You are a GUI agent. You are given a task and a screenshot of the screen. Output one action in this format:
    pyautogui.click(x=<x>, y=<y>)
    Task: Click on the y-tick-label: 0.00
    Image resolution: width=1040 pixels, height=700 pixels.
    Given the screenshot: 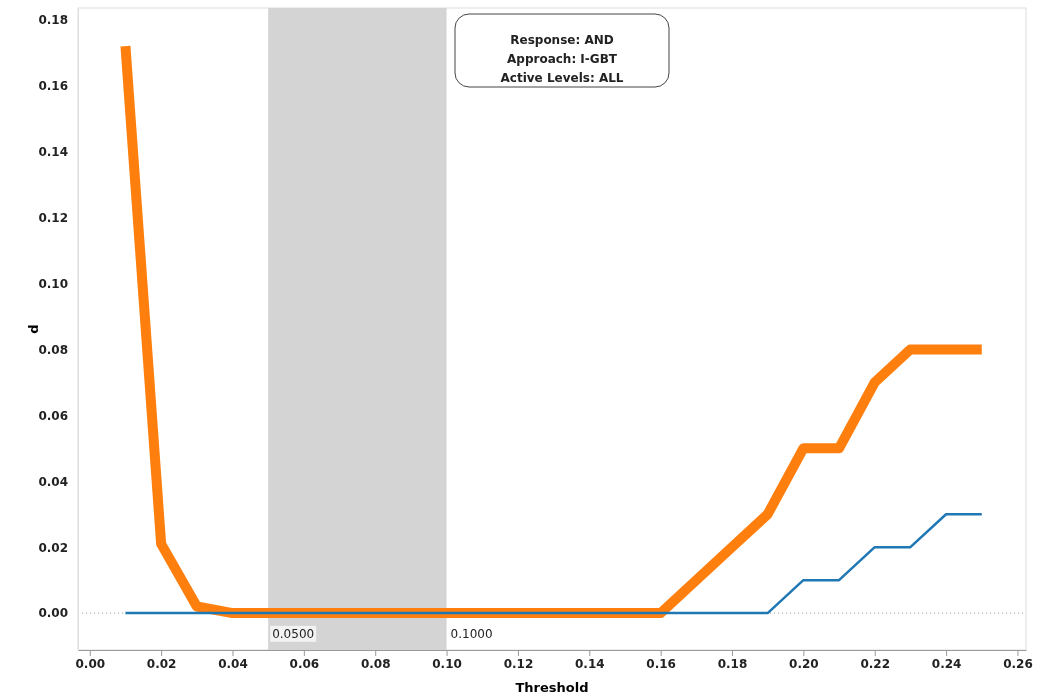 What is the action you would take?
    pyautogui.click(x=53, y=613)
    